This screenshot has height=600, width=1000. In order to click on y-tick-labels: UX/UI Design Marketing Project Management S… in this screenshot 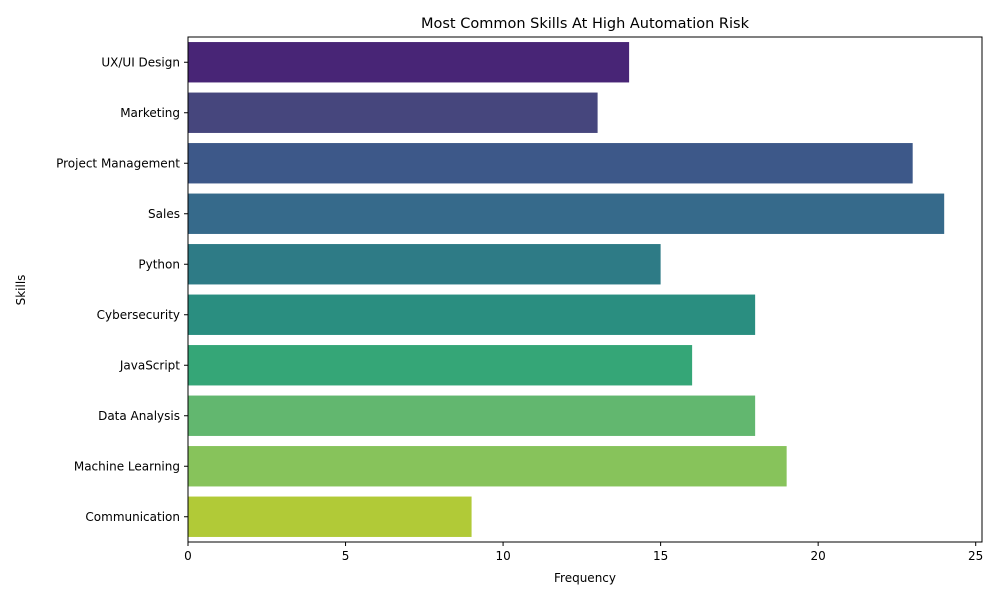, I will do `click(122, 289)`.